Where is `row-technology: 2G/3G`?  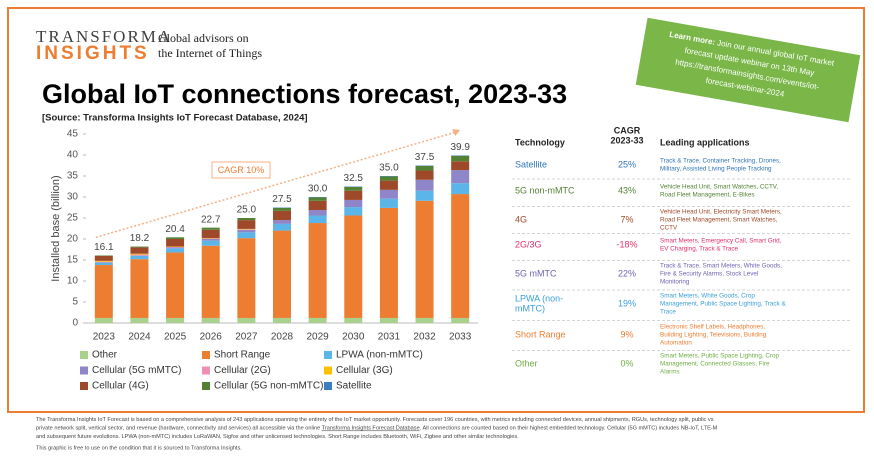 row-technology: 2G/3G is located at coordinates (528, 244).